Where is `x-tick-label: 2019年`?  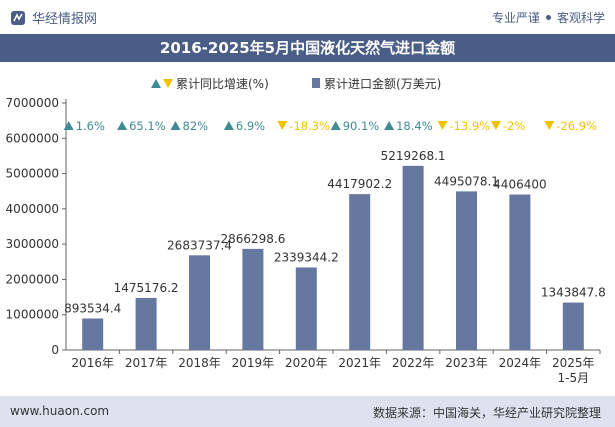 x-tick-label: 2019年 is located at coordinates (253, 363).